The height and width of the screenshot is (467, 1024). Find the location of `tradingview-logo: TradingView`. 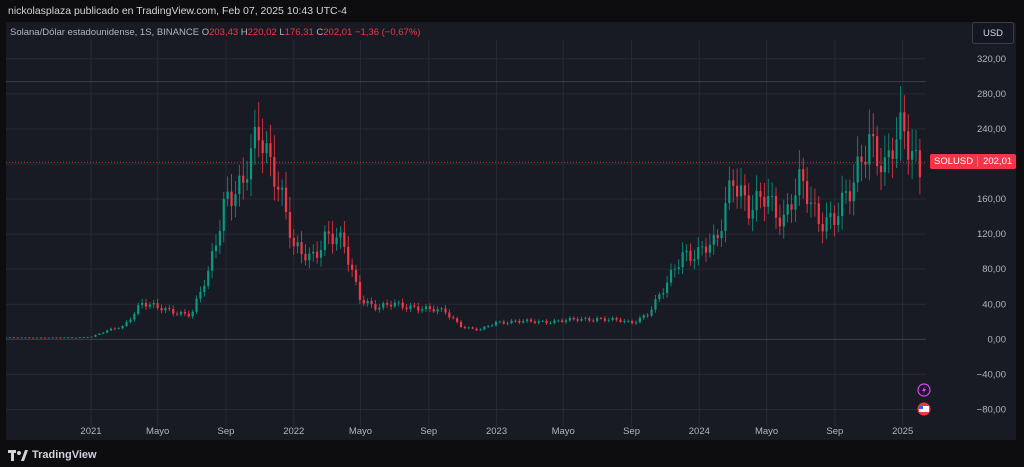

tradingview-logo: TradingView is located at coordinates (52, 455).